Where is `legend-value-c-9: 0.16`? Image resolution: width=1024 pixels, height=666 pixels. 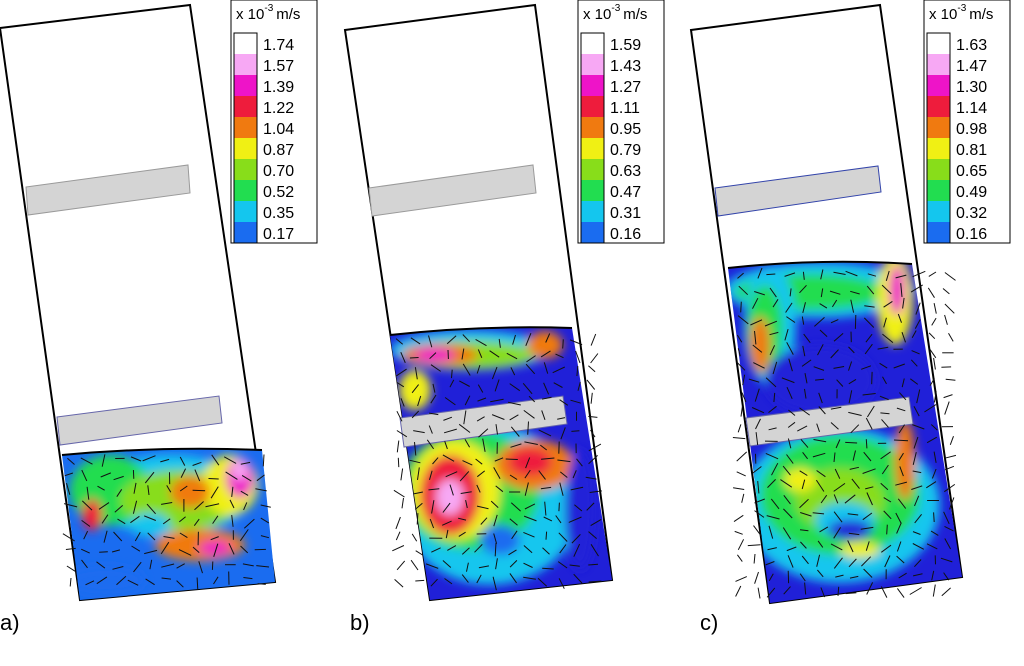
legend-value-c-9: 0.16 is located at coordinates (971, 234).